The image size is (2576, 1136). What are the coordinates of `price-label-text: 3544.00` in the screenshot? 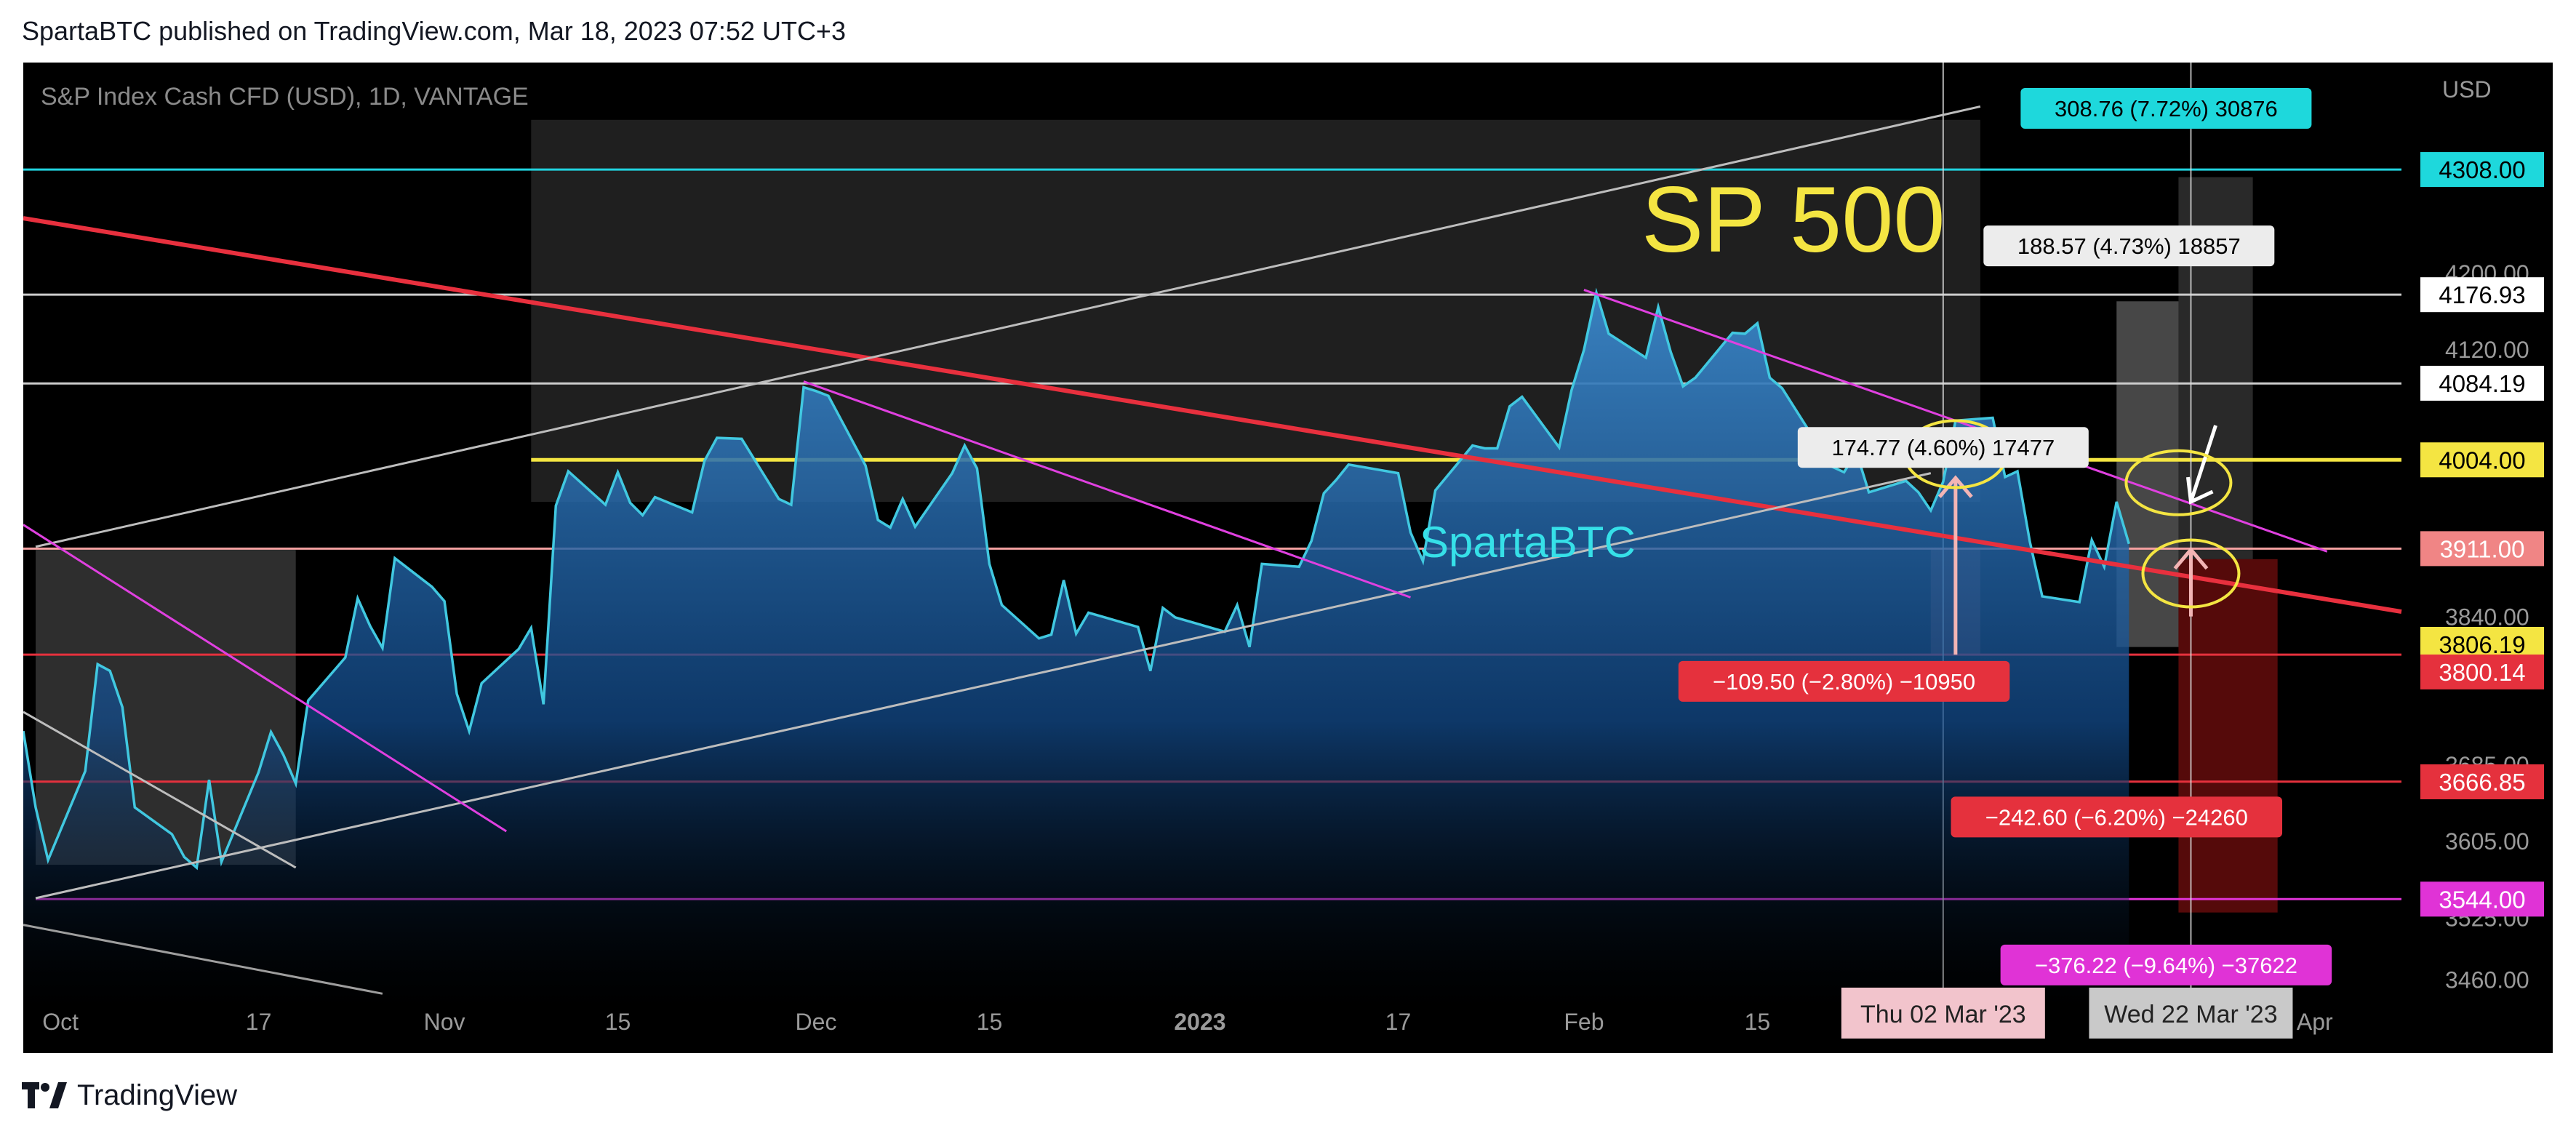 It's located at (2482, 899).